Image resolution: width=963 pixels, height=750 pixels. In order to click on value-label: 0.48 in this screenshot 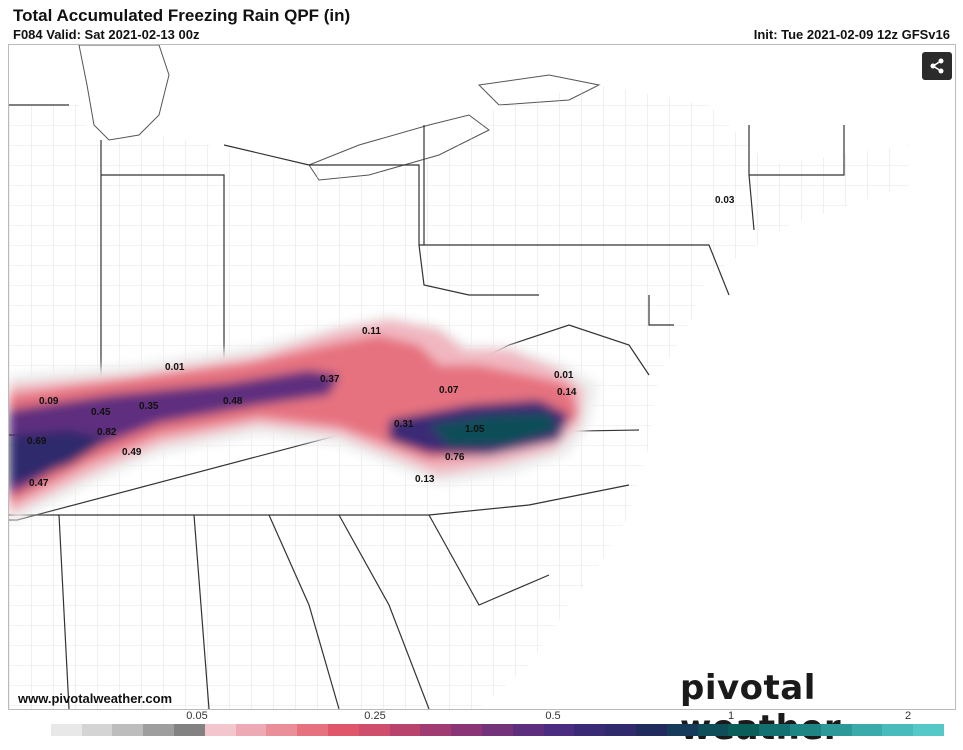, I will do `click(233, 401)`.